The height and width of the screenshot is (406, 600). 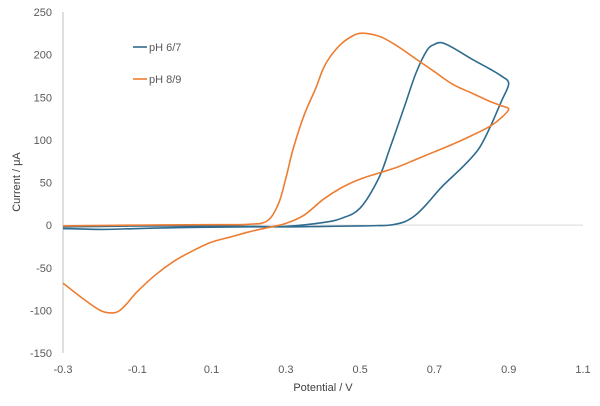 I want to click on legend-item-ph89: pH 8/9, so click(x=157, y=80).